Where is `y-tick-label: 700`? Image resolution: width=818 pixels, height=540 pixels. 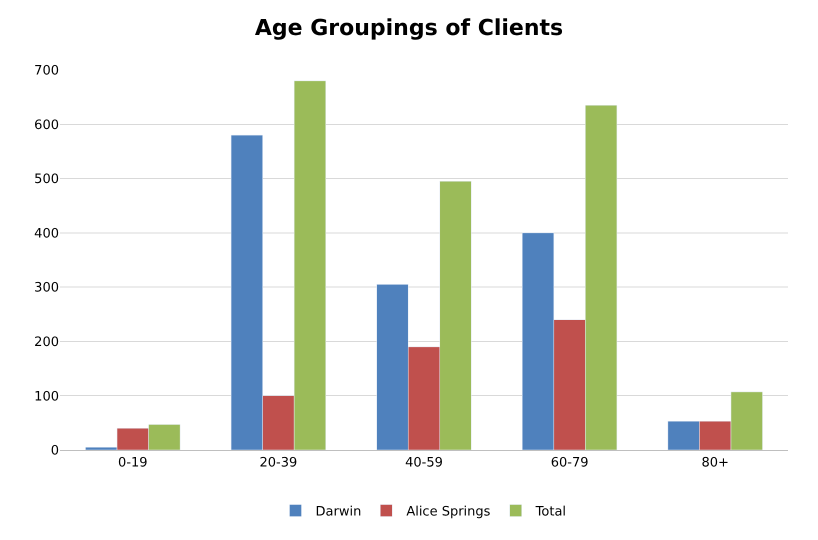 y-tick-label: 700 is located at coordinates (46, 71).